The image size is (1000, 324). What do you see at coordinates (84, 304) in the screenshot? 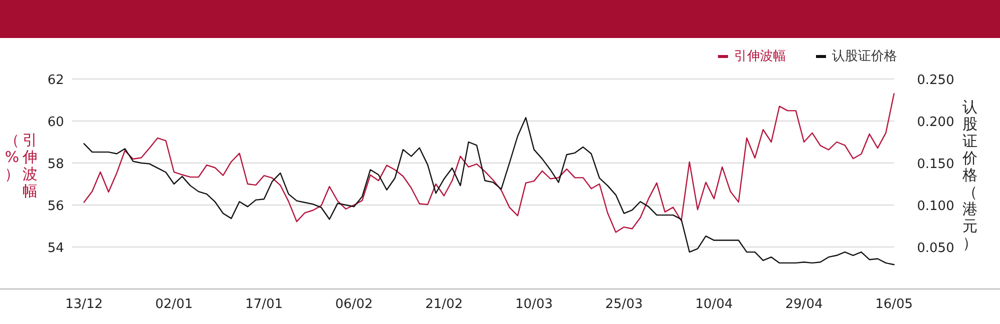
I see `x-tick-label: 13/12` at bounding box center [84, 304].